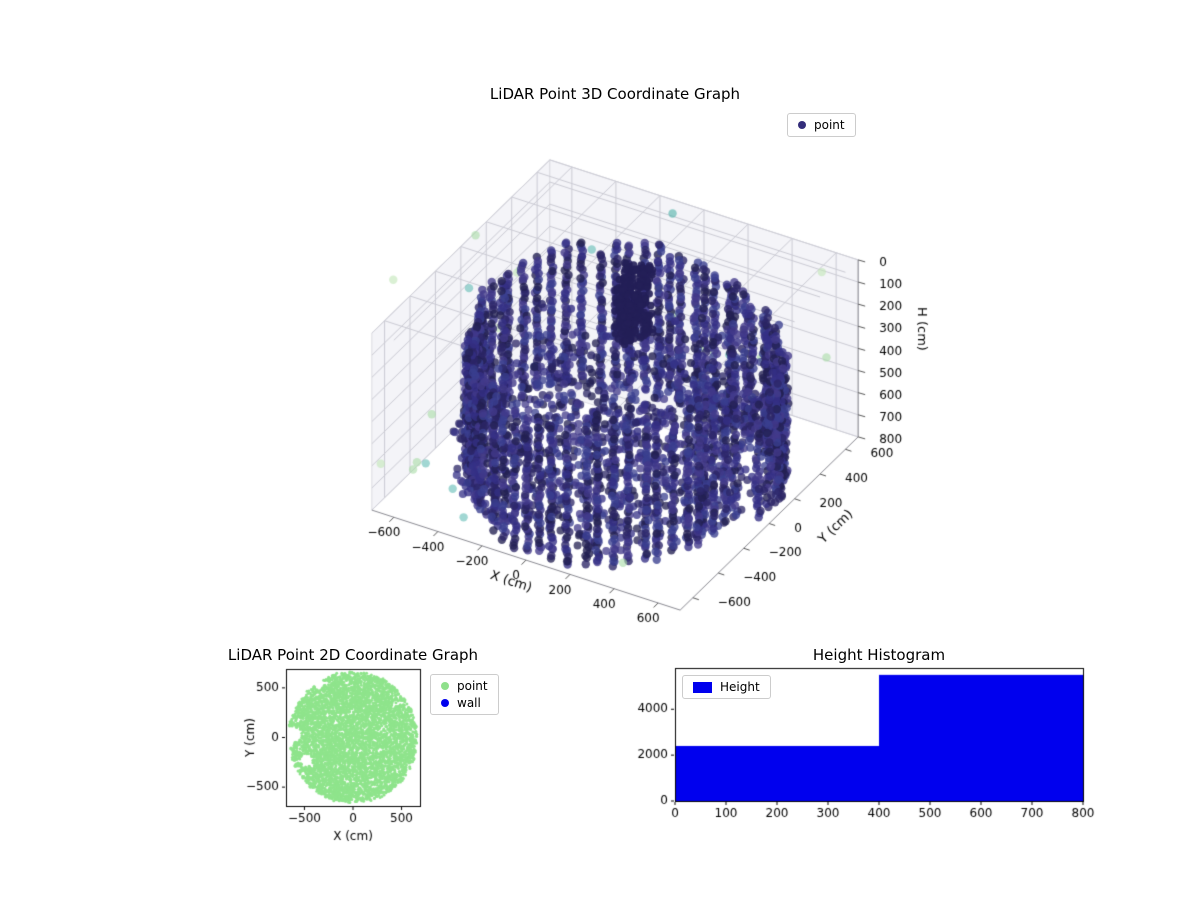 This screenshot has height=900, width=1200. I want to click on wall-marker-icon, so click(445, 703).